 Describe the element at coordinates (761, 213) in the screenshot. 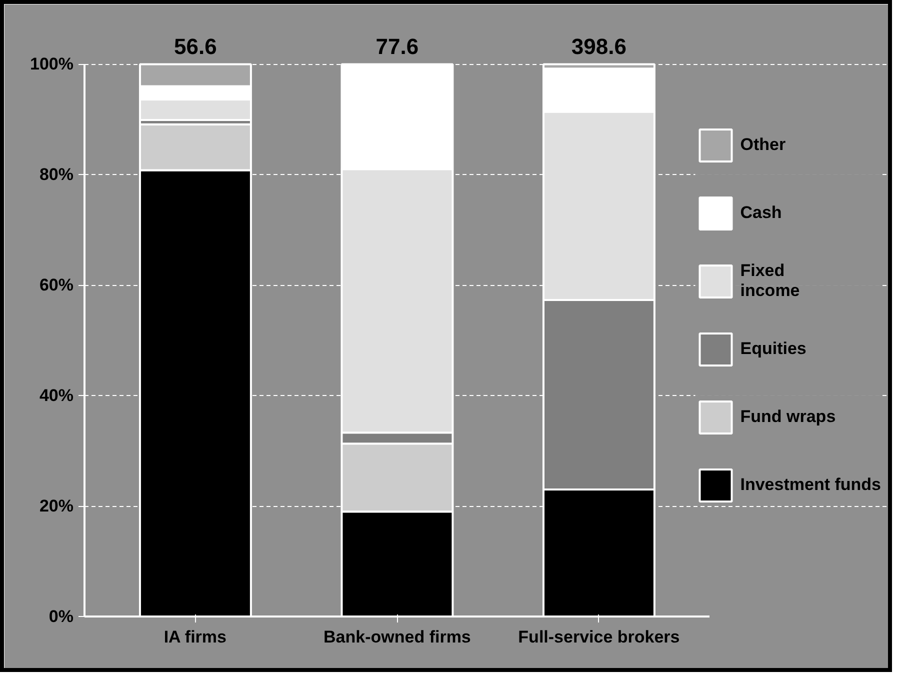

I see `legend-label: Cash` at that location.